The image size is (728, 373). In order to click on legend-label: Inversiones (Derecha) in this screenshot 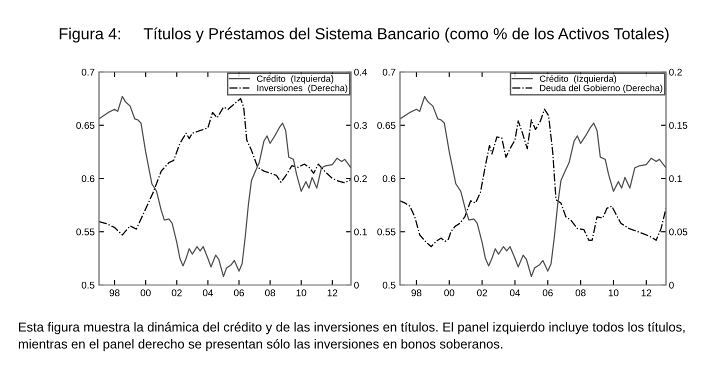, I will do `click(302, 88)`.